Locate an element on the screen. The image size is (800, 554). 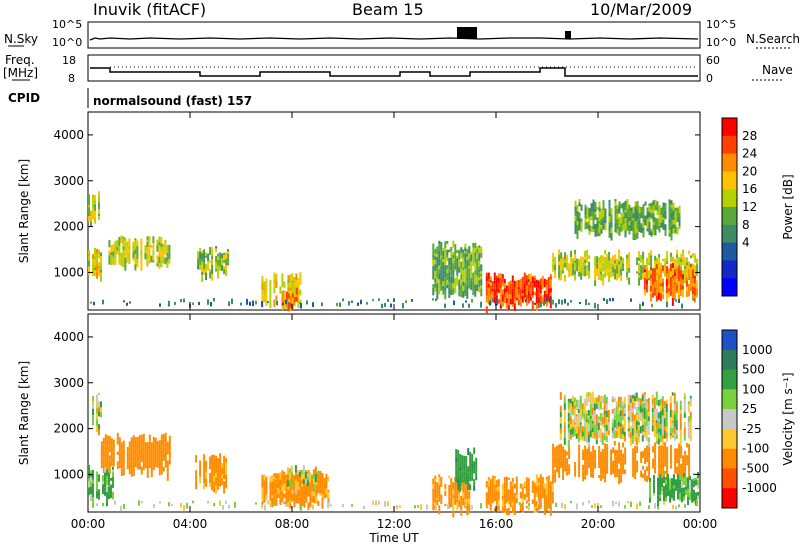
nave-label: Nave is located at coordinates (777, 70).